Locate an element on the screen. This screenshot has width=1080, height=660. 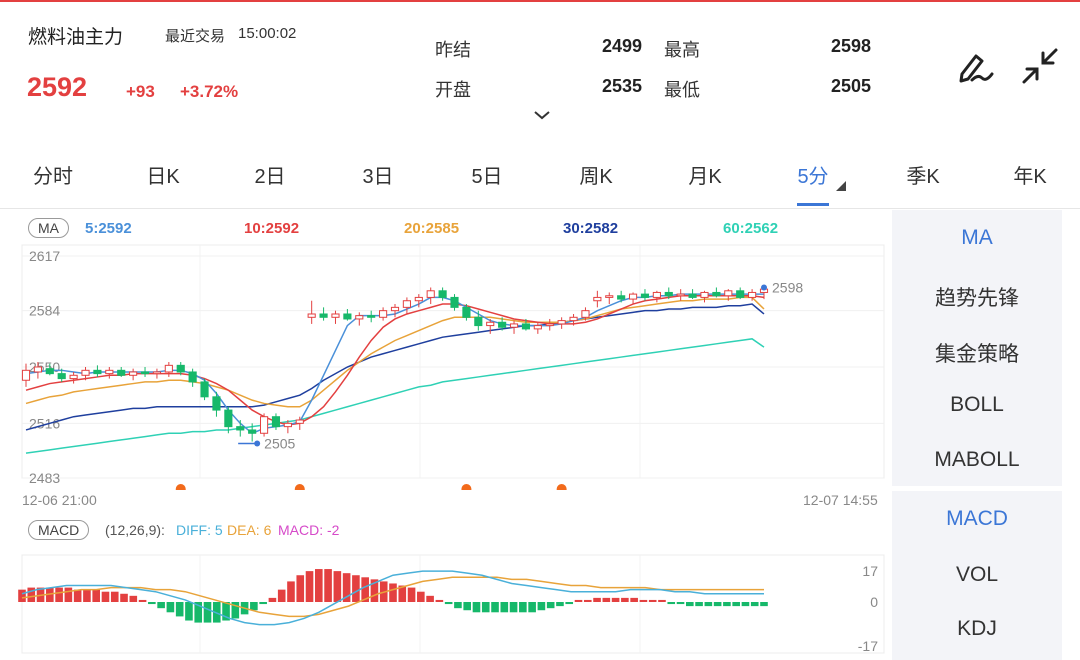
open-label: 开盘 is located at coordinates (453, 90).